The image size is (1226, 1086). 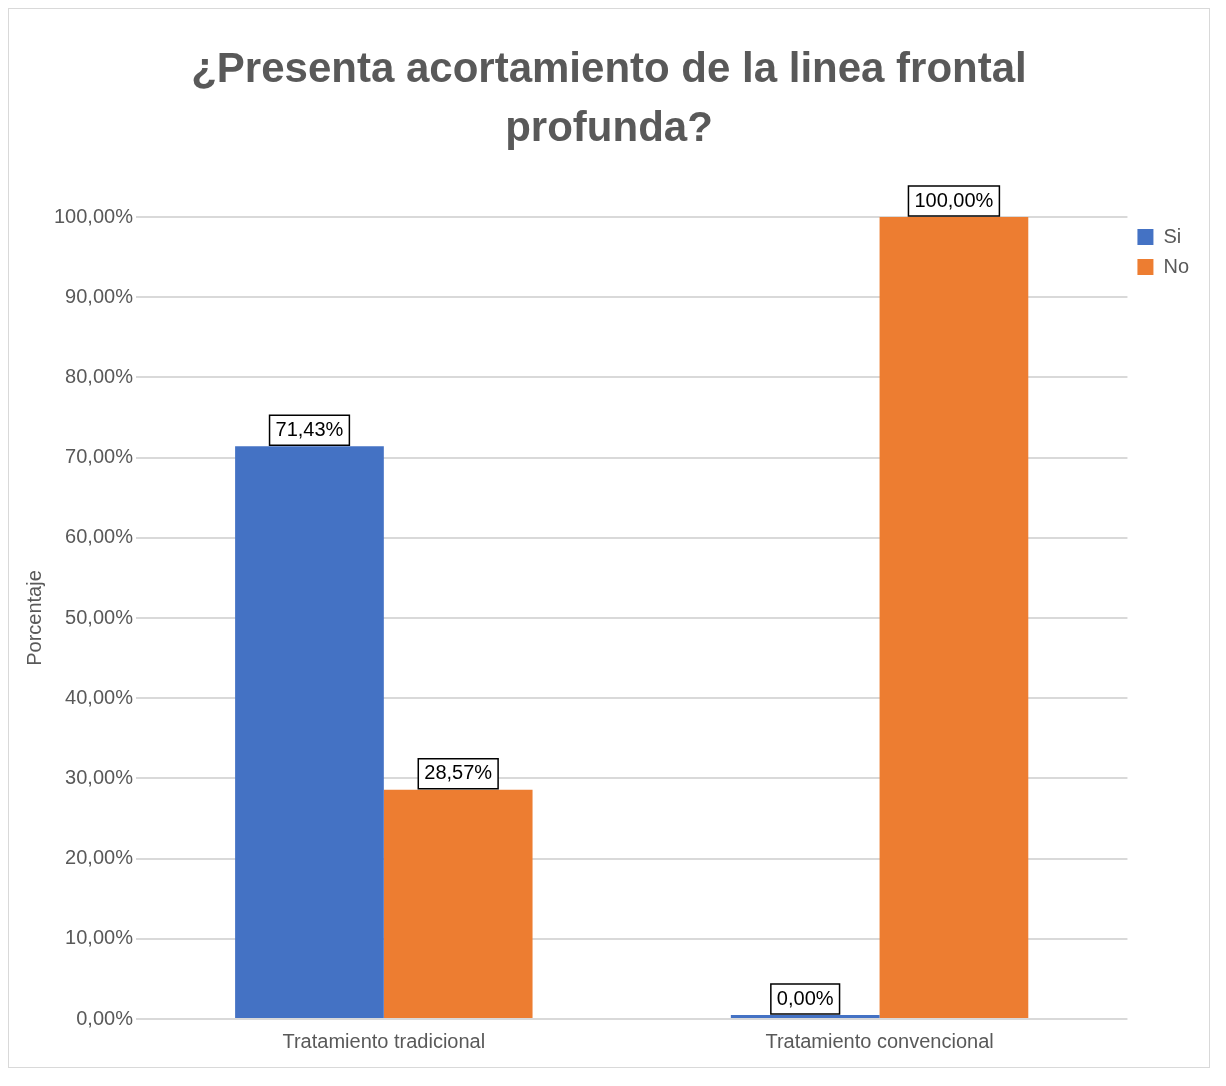 What do you see at coordinates (954, 199) in the screenshot?
I see `data-label: 100,00%` at bounding box center [954, 199].